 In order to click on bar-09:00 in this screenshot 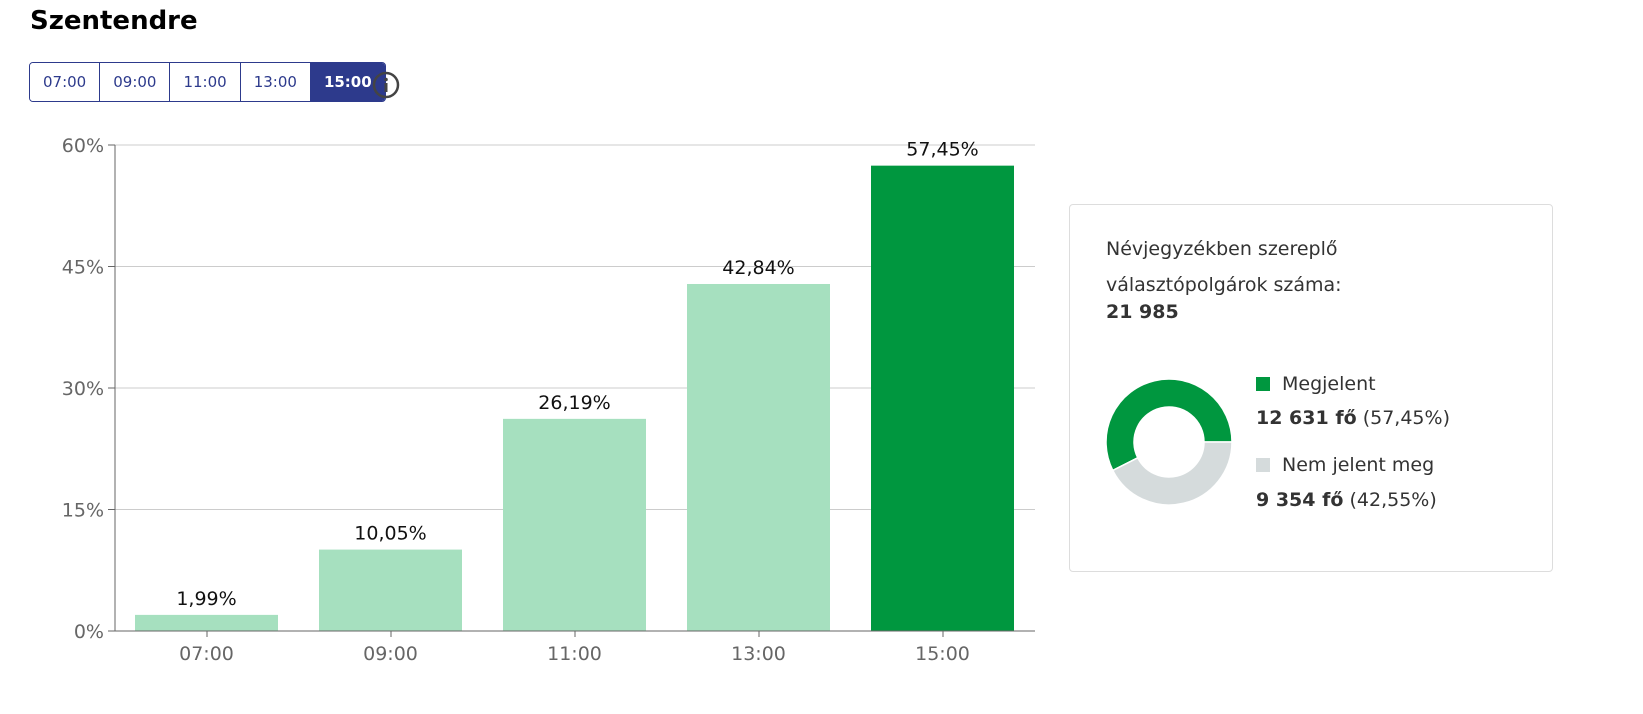, I will do `click(390, 590)`.